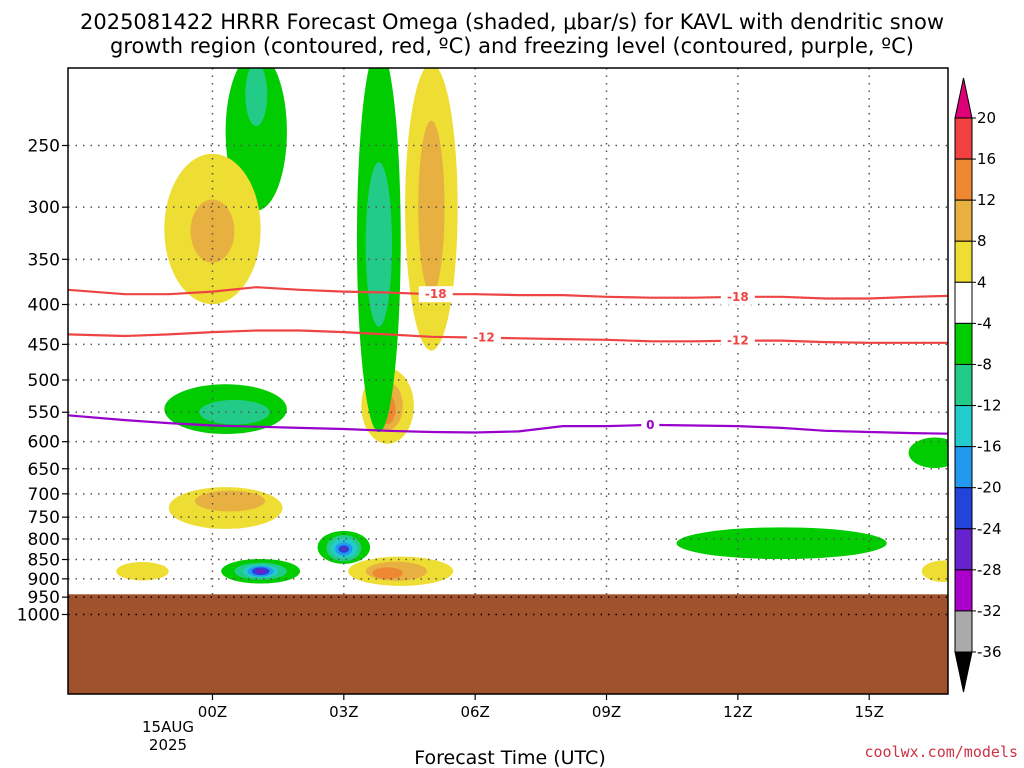  Describe the element at coordinates (44, 580) in the screenshot. I see `y-tick-label: 900` at that location.